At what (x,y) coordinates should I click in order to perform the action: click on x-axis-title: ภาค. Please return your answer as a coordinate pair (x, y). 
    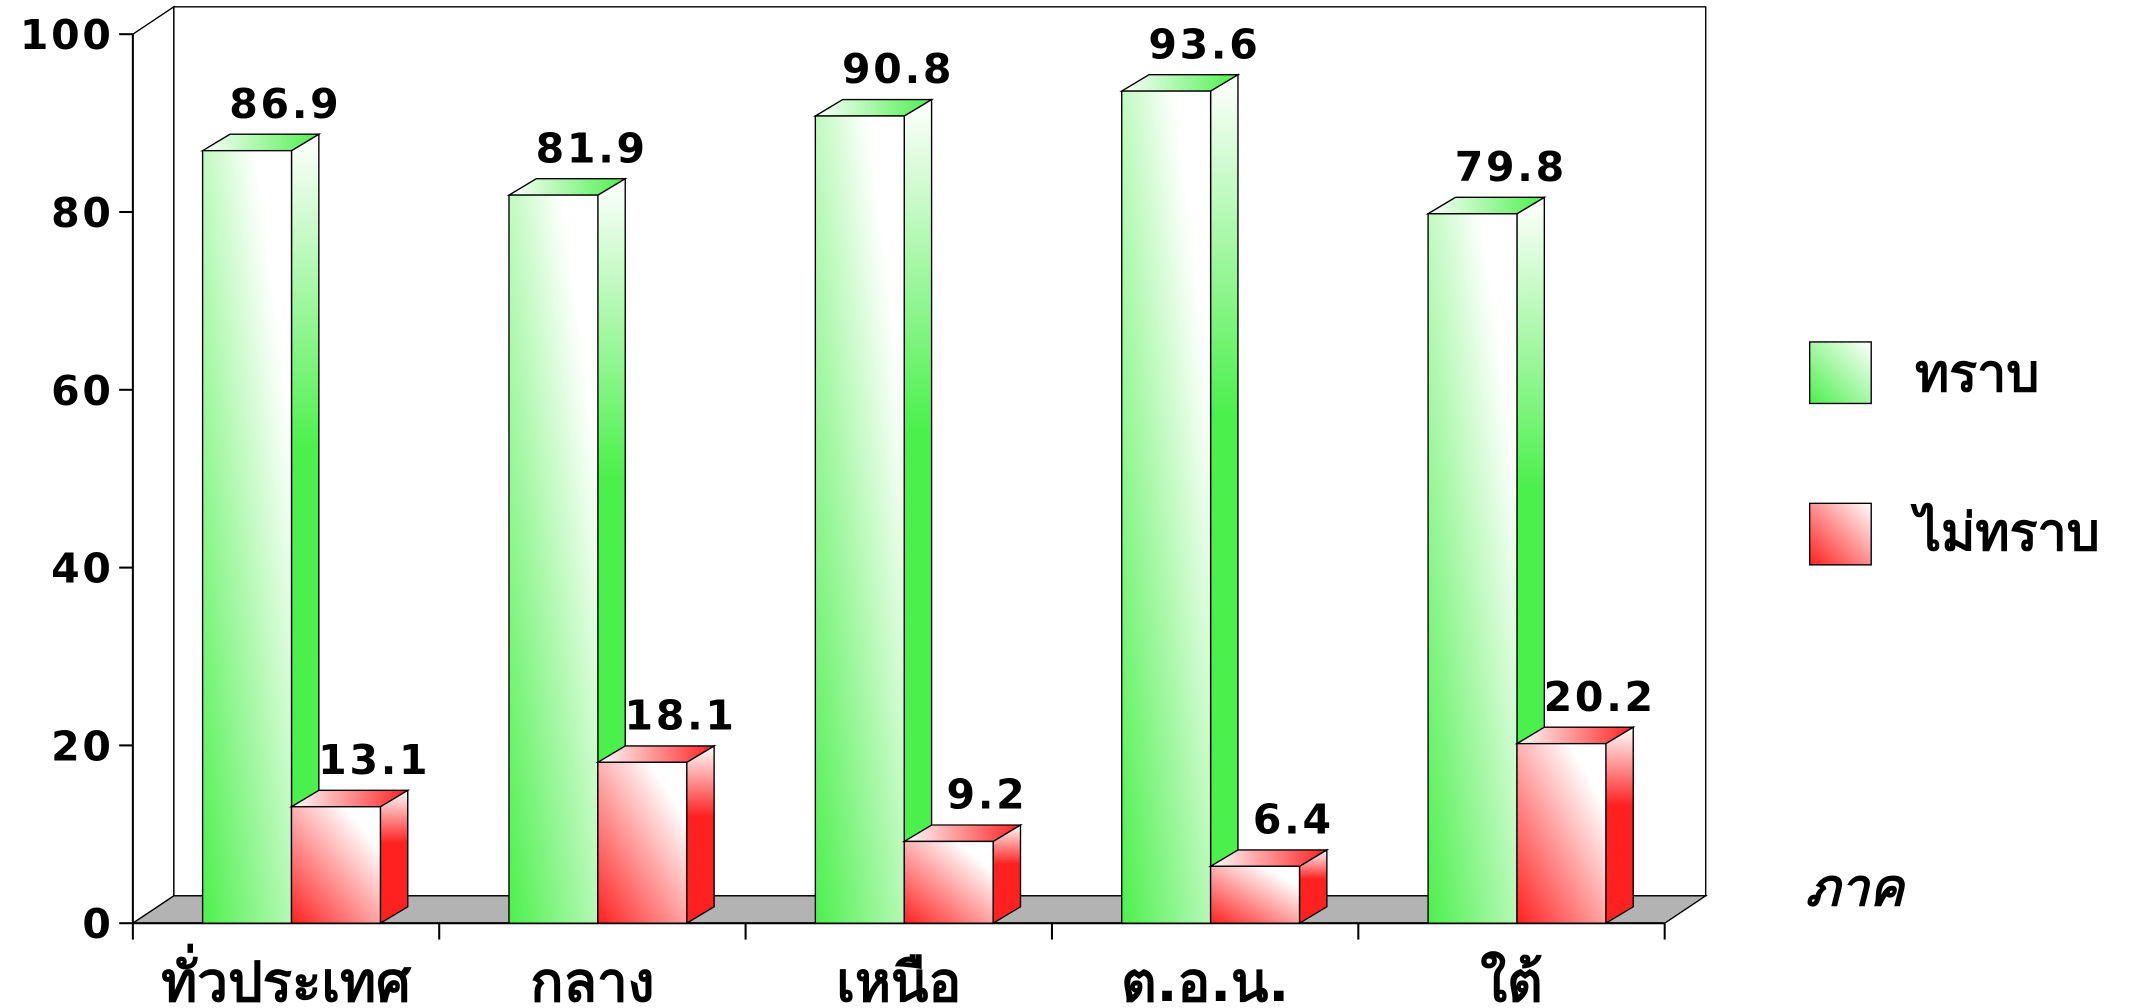
    Looking at the image, I should click on (1856, 888).